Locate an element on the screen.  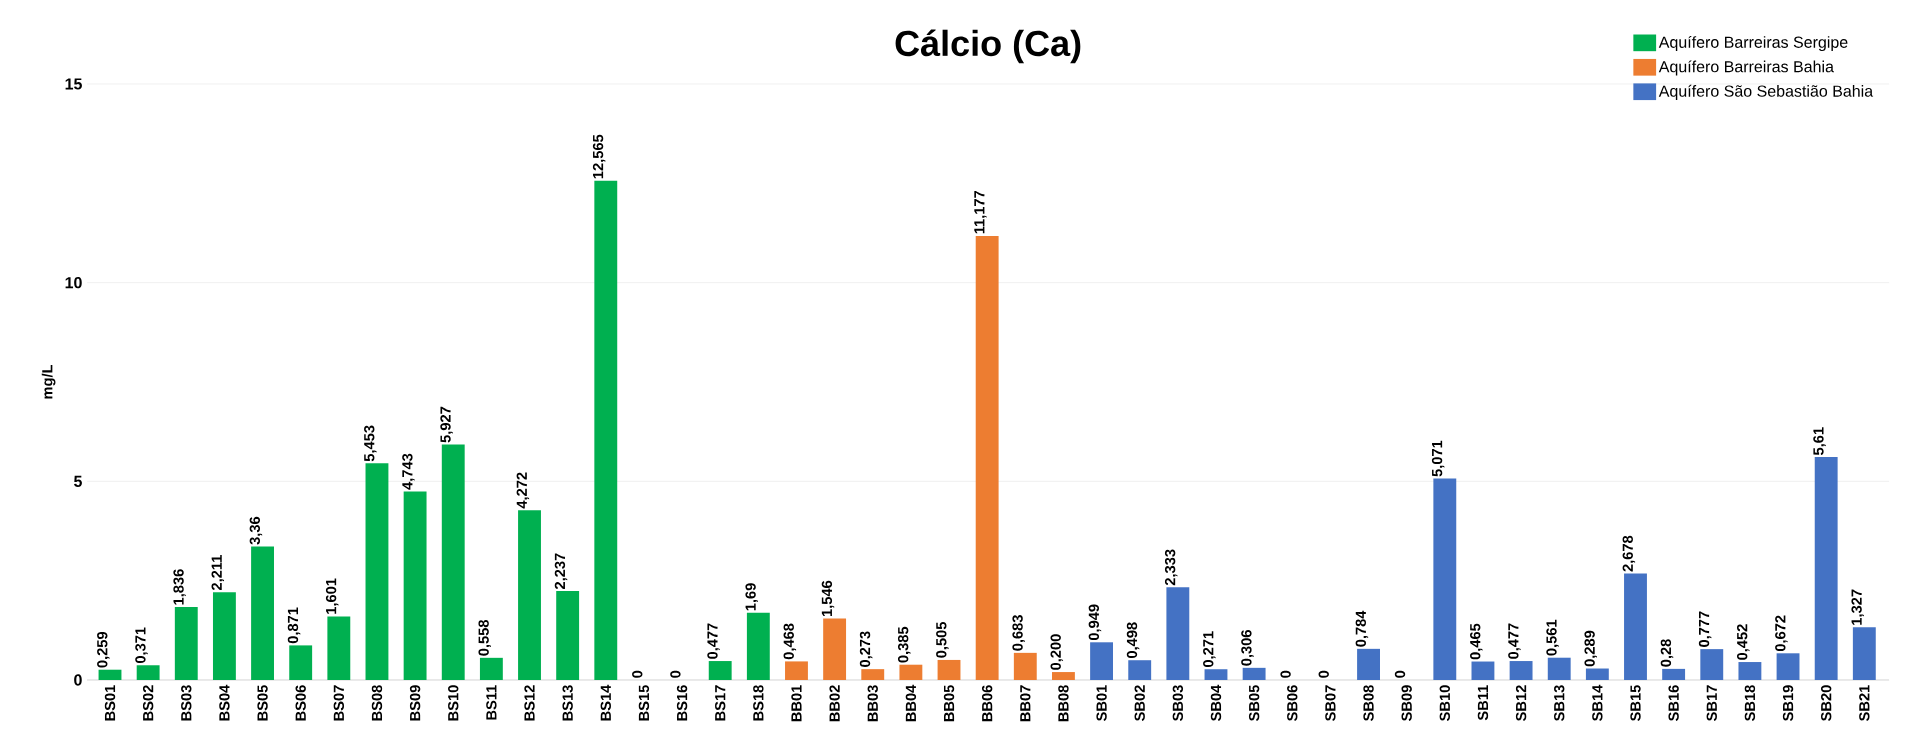
x-tick-label: BS13 is located at coordinates (567, 703).